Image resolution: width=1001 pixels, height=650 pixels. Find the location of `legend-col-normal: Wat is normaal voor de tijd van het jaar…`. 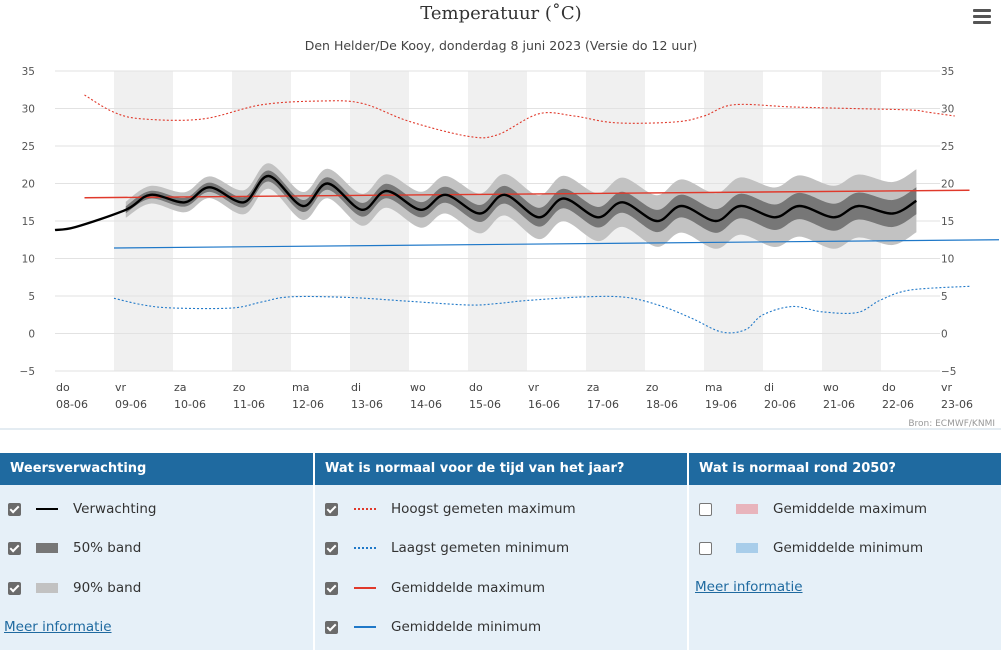

legend-col-normal: Wat is normaal voor de tijd van het jaar… is located at coordinates (500, 551).